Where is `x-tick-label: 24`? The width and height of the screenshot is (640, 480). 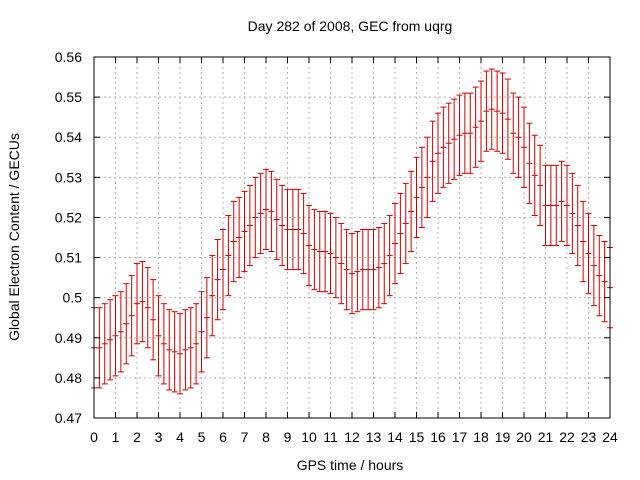
x-tick-label: 24 is located at coordinates (610, 437).